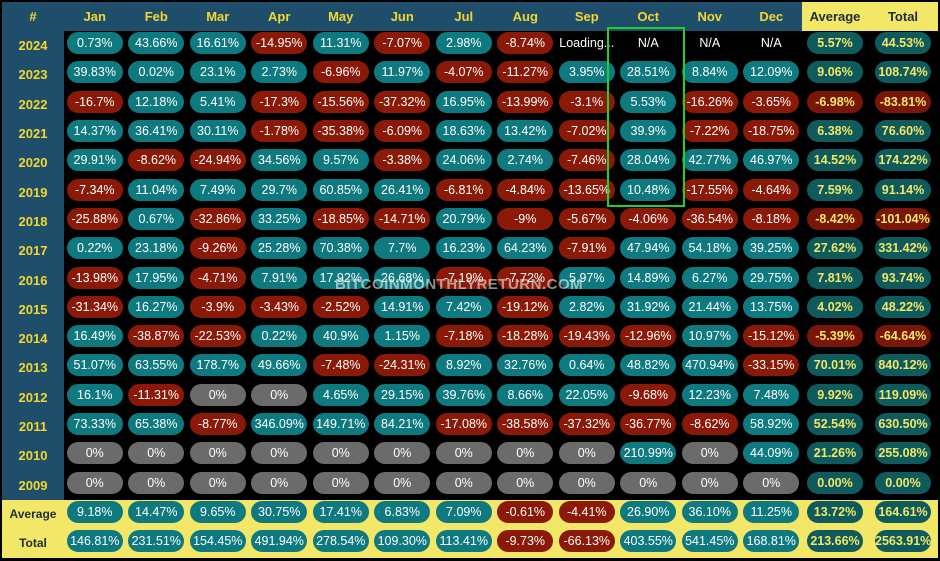  I want to click on monthly-return-value: -38.87%, so click(156, 336).